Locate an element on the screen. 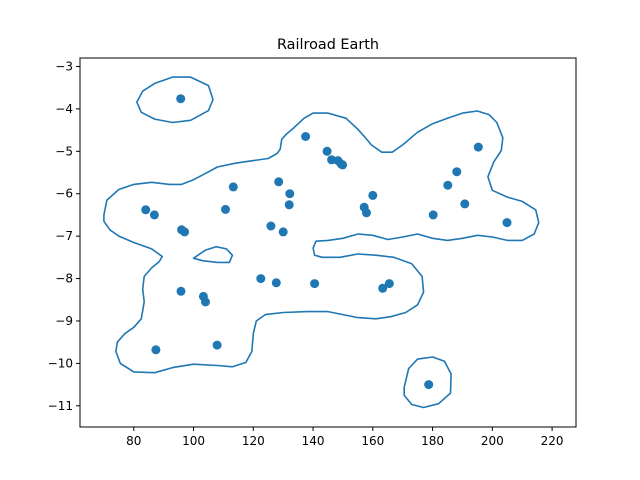 Image resolution: width=640 pixels, height=480 pixels. y-tick-label: −8 is located at coordinates (64, 279).